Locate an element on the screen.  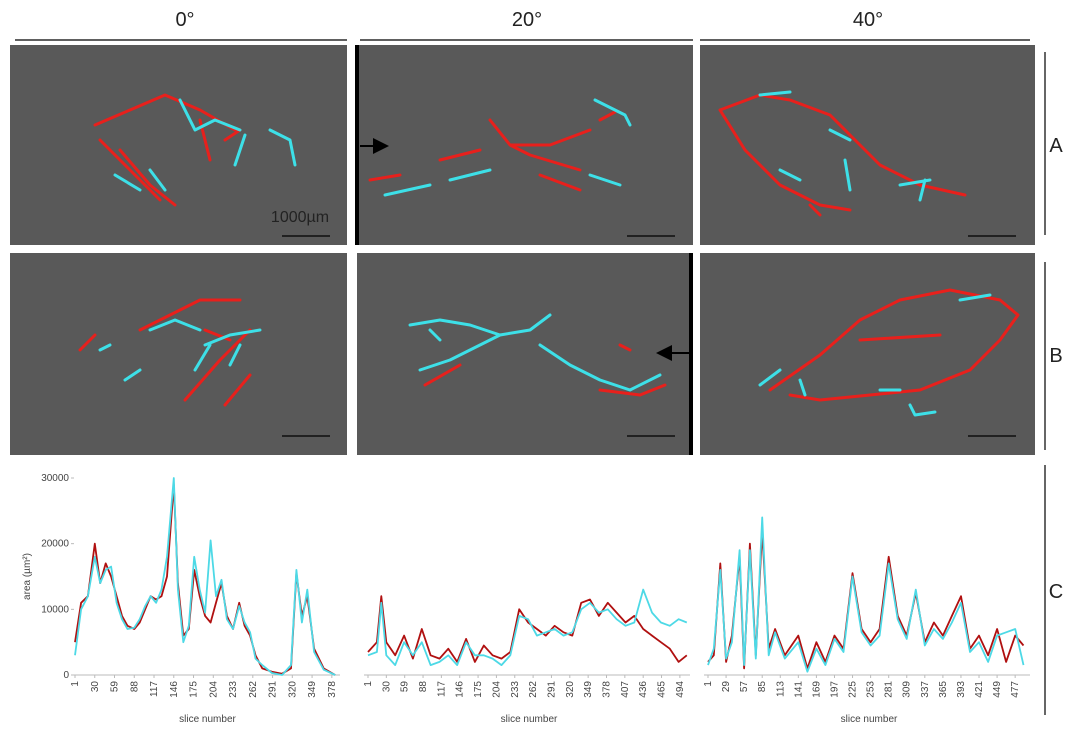
row-label: C is located at coordinates (1056, 592).